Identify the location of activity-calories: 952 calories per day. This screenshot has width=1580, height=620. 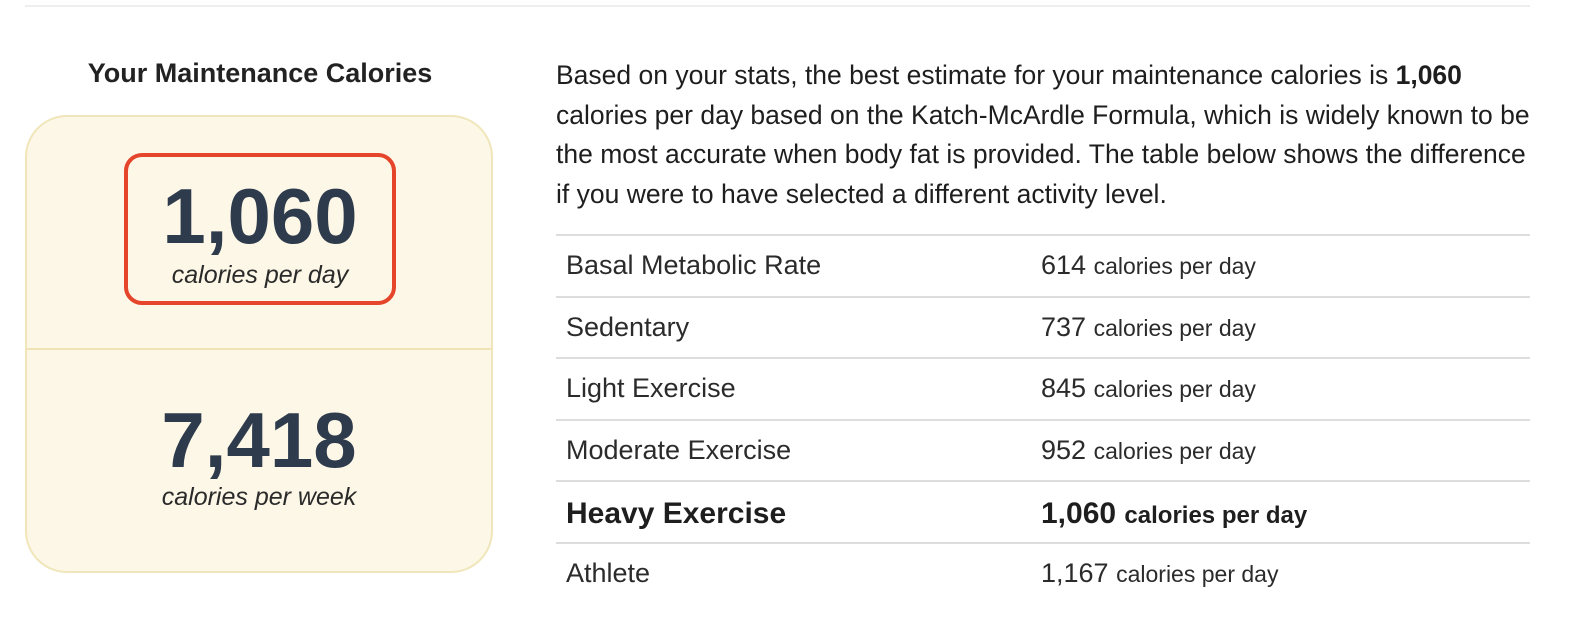
(1148, 450).